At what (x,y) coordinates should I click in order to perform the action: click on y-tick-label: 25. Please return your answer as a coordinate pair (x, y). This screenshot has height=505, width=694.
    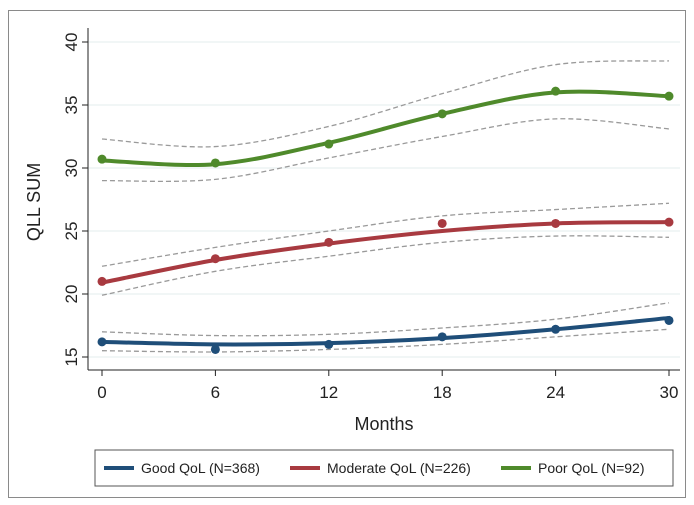
    Looking at the image, I should click on (71, 231).